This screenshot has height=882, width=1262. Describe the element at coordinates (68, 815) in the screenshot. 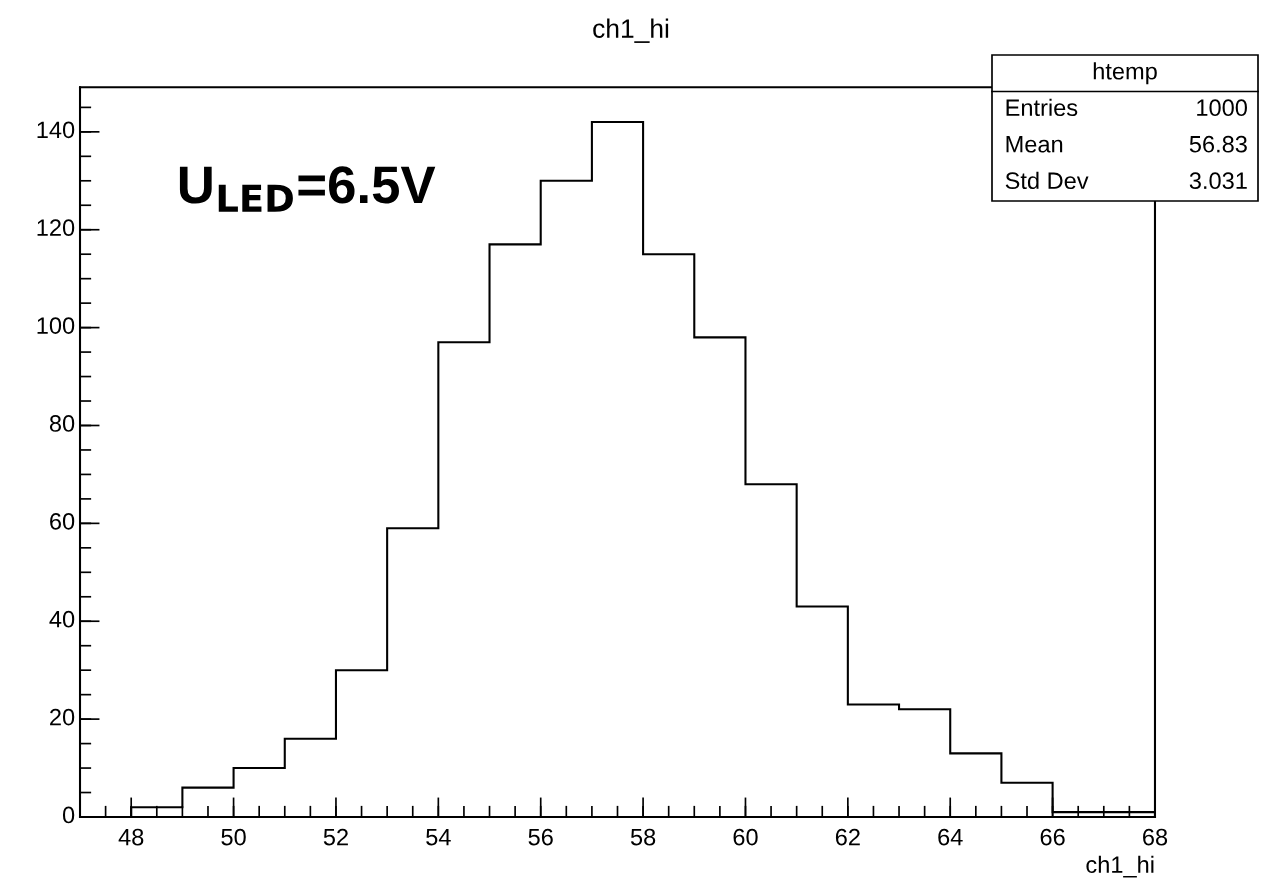

I see `y-tick-label: 0` at that location.